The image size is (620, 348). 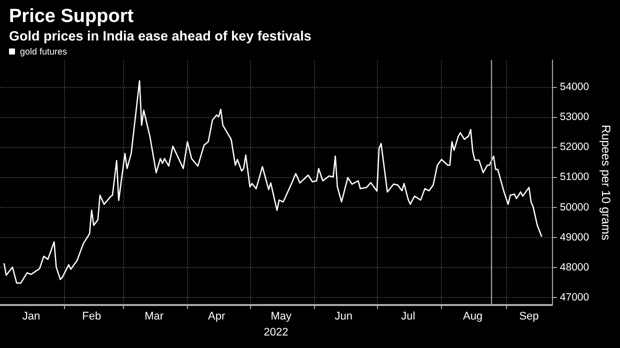 I want to click on x-tick-label: Jan, so click(x=31, y=316).